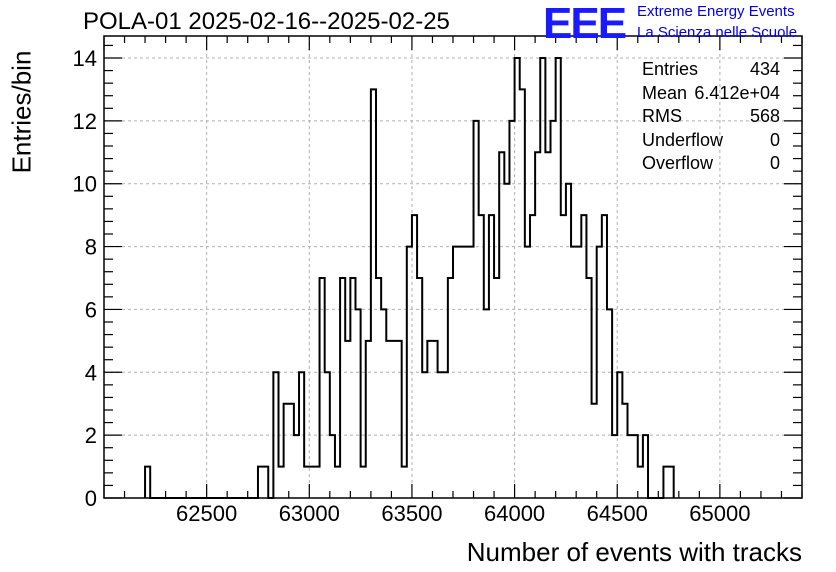 The image size is (836, 572). I want to click on stat-row-entries: Entries 434, so click(722, 71).